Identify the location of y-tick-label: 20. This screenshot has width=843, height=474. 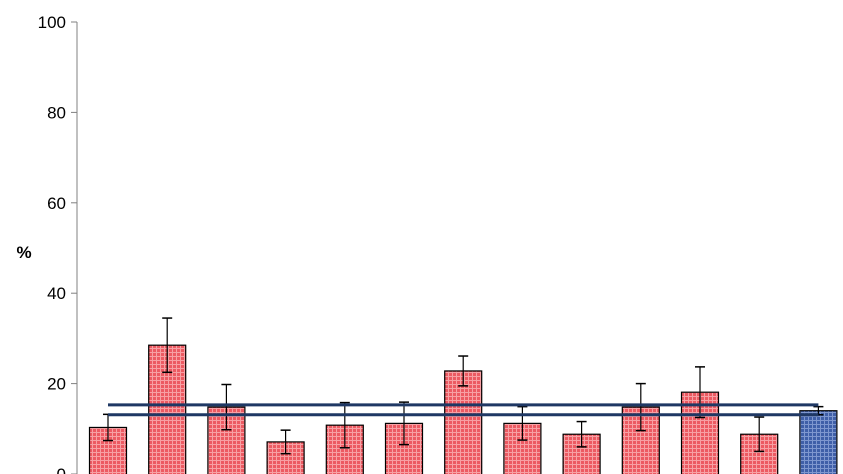
(56, 384).